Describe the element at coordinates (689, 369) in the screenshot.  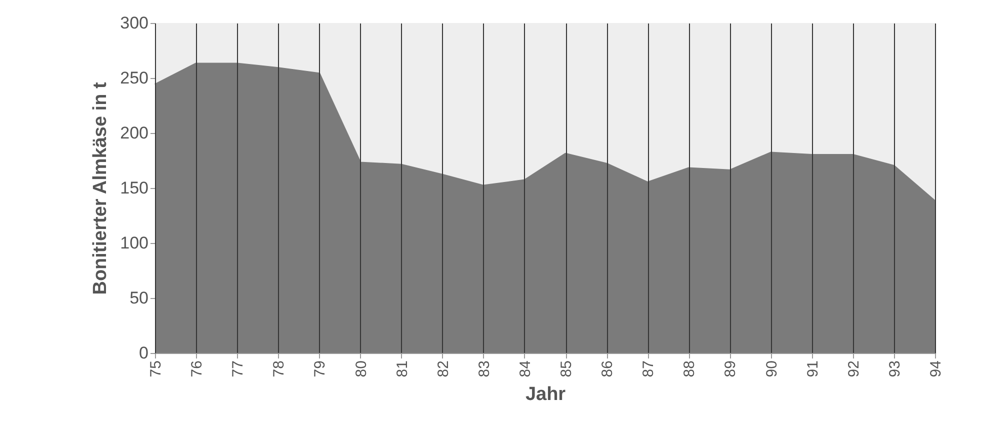
I see `x-tick-label: 88` at that location.